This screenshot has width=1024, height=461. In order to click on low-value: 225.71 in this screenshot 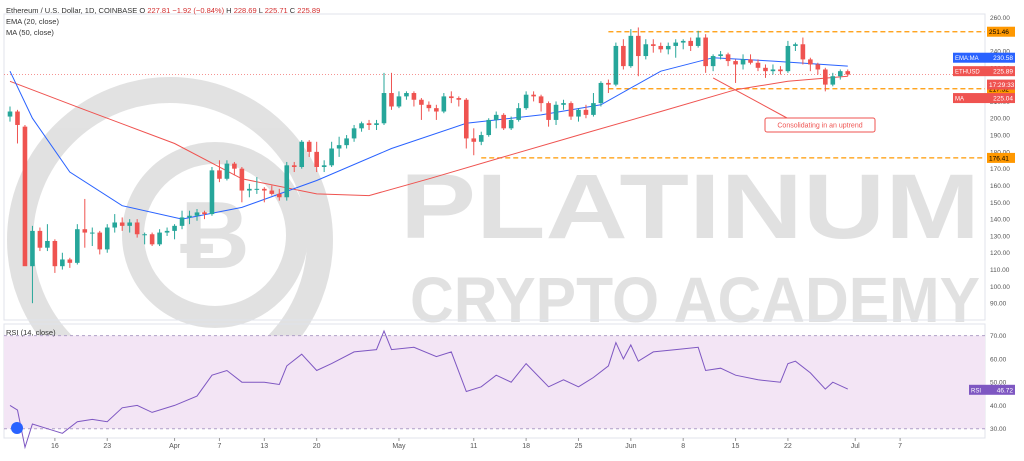, I will do `click(276, 10)`.